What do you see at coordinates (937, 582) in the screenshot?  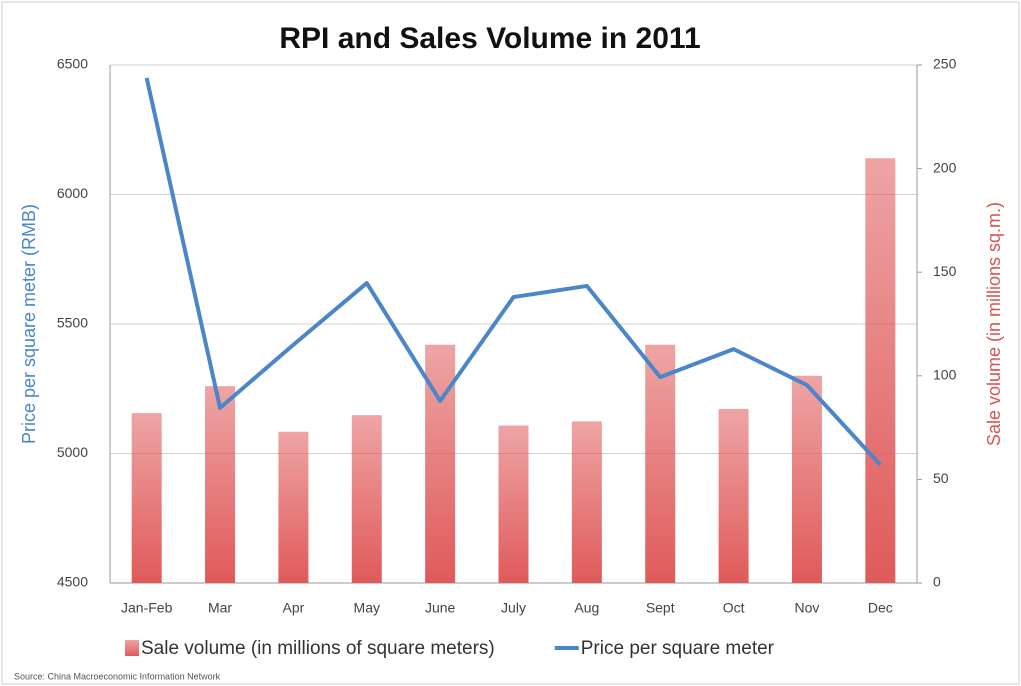 I see `y2-tick-label: 0` at bounding box center [937, 582].